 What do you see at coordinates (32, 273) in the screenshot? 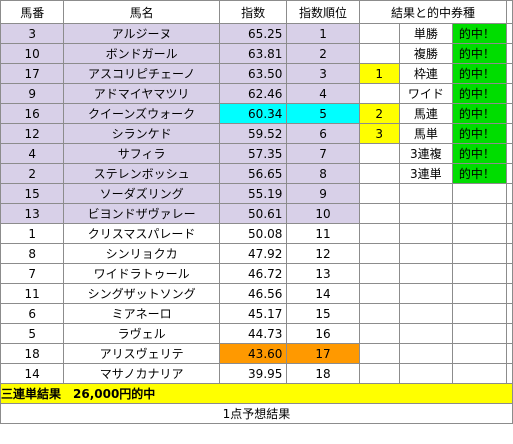
I see `horse-number: 7` at bounding box center [32, 273].